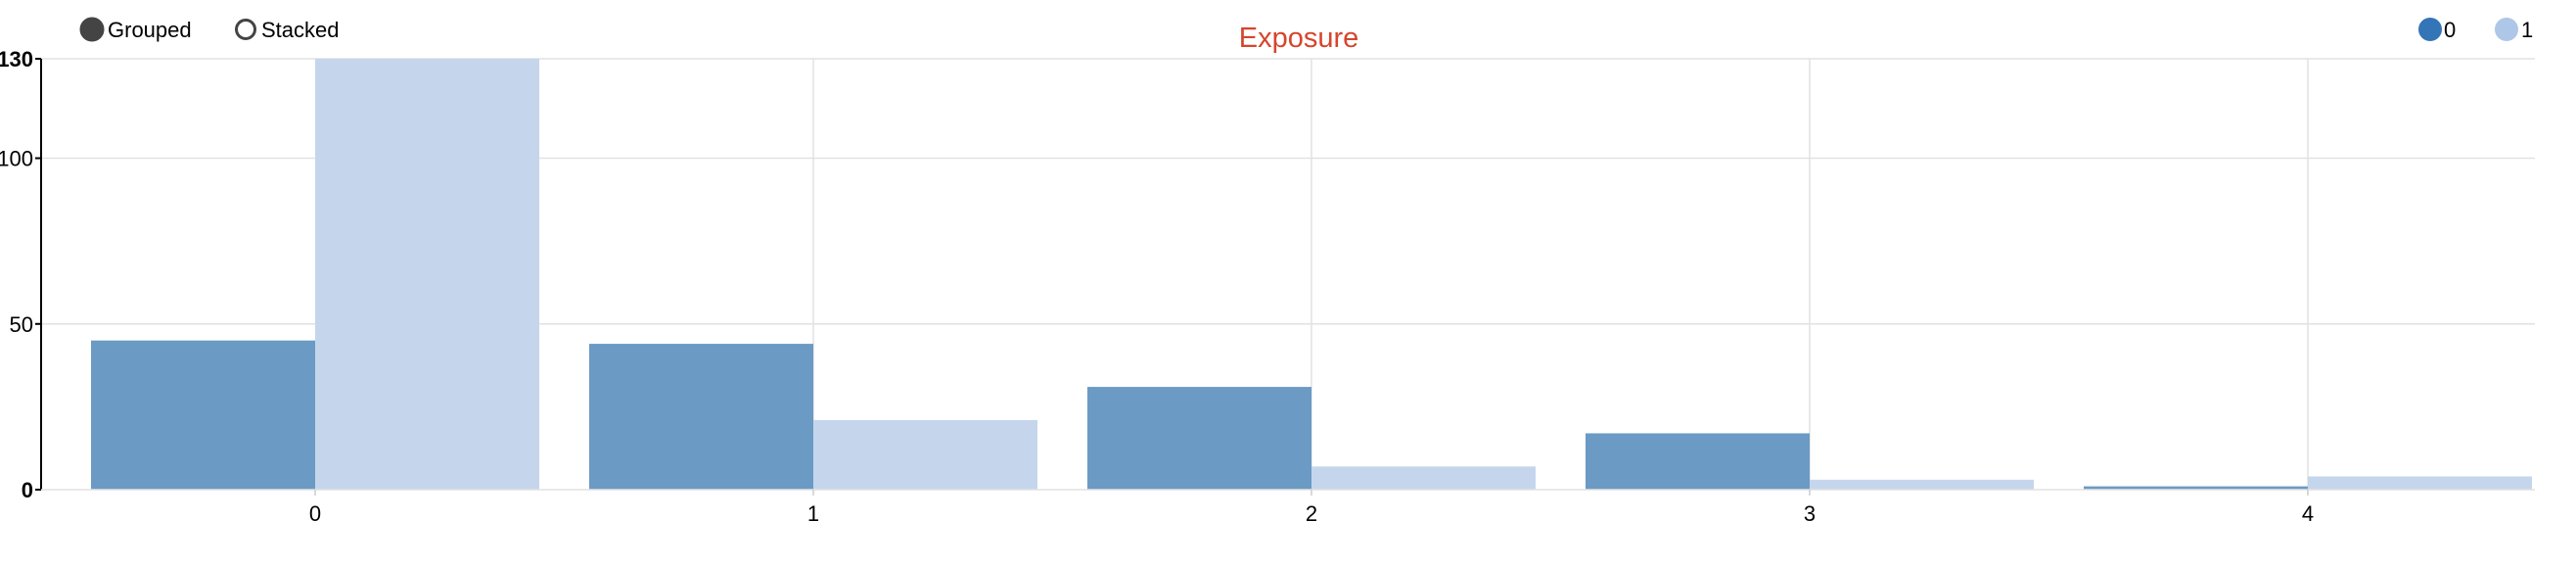  What do you see at coordinates (16, 59) in the screenshot?
I see `y-tick-label-3: 130` at bounding box center [16, 59].